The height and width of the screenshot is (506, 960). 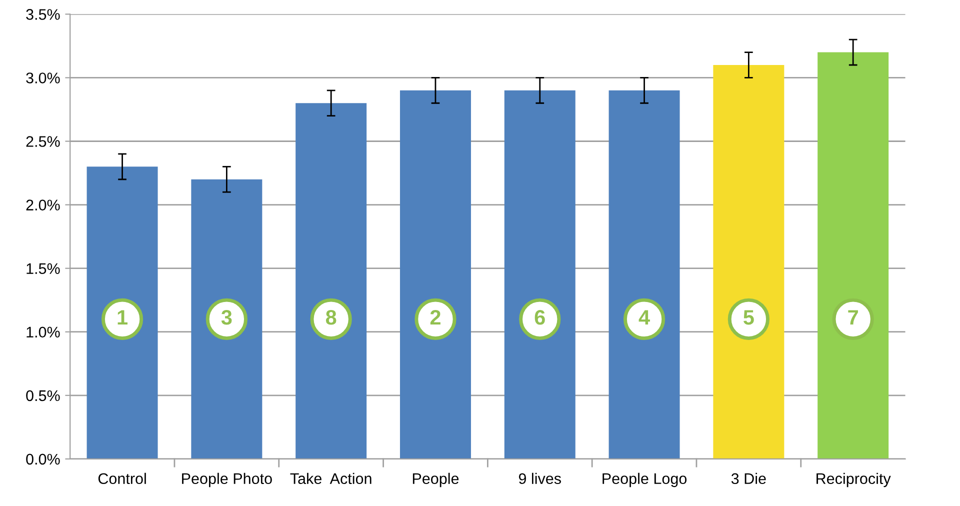 What do you see at coordinates (43, 459) in the screenshot?
I see `y-tick-label: 0.0%` at bounding box center [43, 459].